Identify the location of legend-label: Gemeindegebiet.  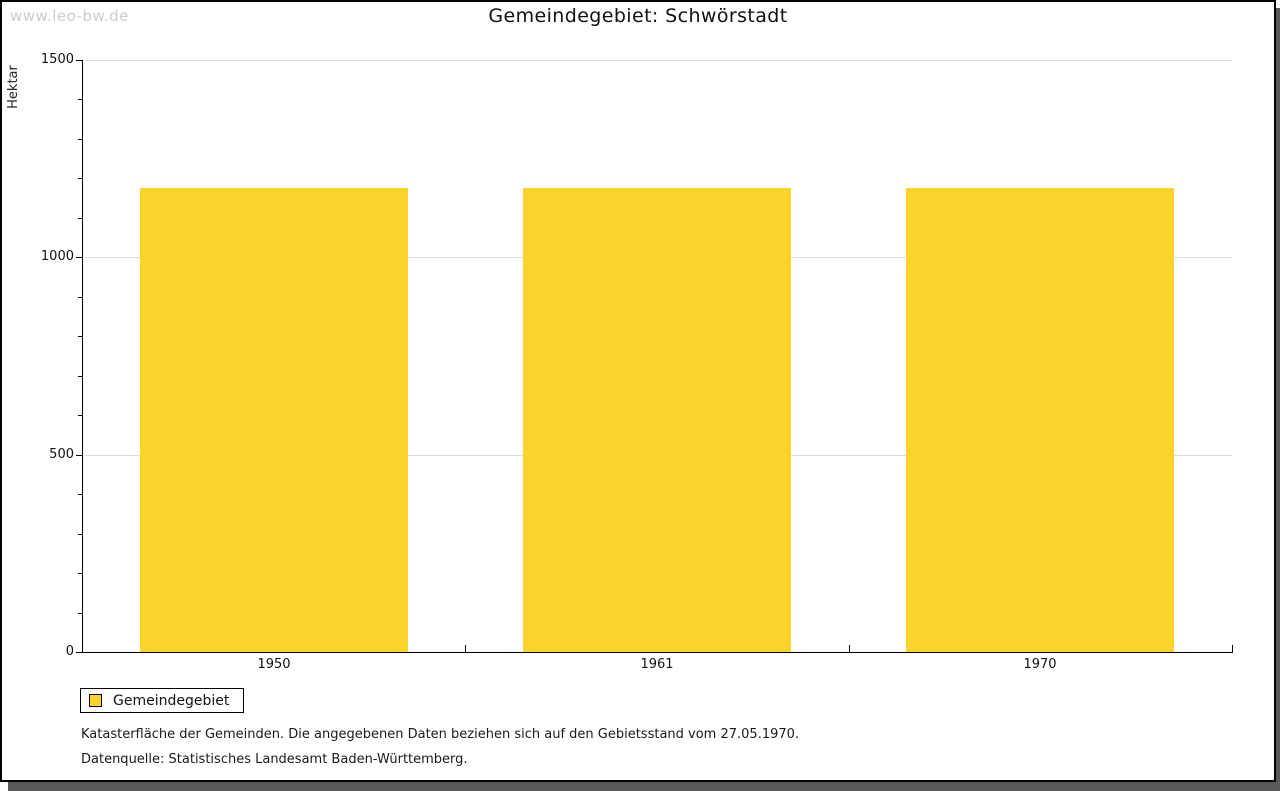
(171, 700).